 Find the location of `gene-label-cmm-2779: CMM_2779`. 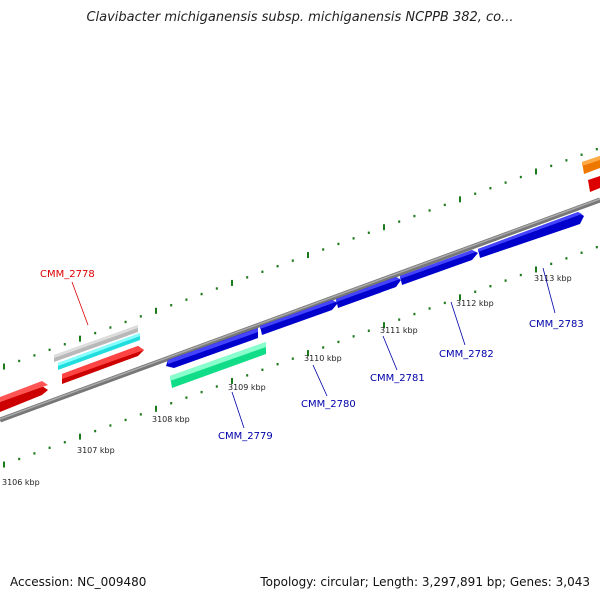

gene-label-cmm-2779: CMM_2779 is located at coordinates (245, 436).